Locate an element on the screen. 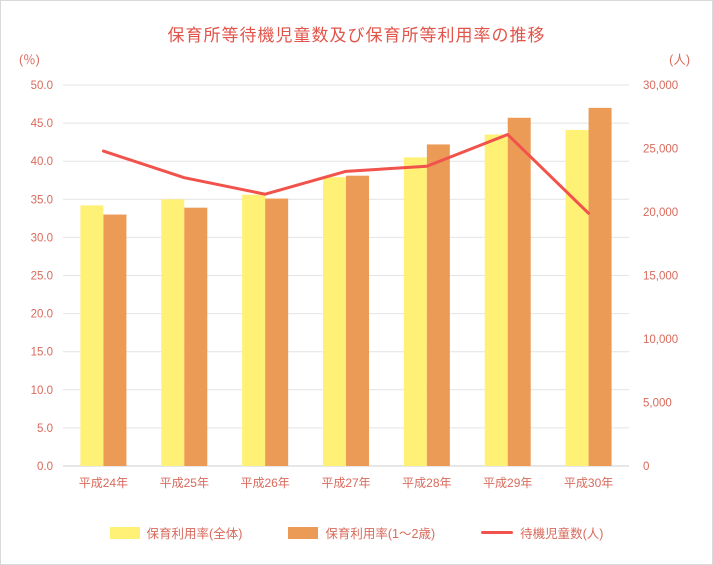 The image size is (713, 565). svg-text: 0.0 is located at coordinates (45, 467).